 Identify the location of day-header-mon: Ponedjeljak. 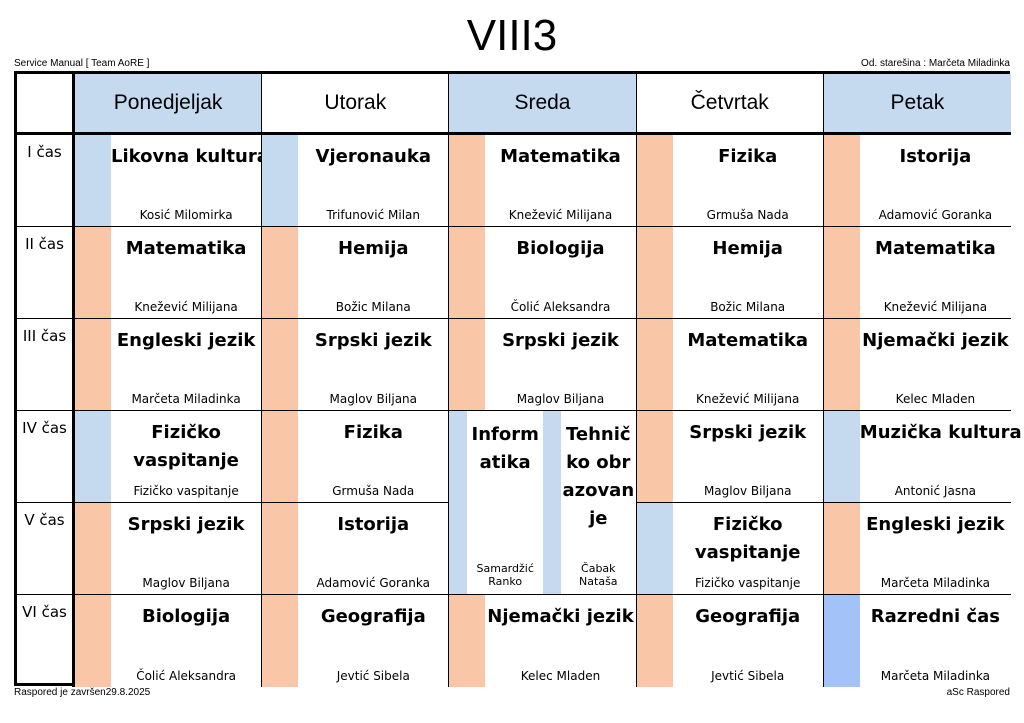
(169, 104).